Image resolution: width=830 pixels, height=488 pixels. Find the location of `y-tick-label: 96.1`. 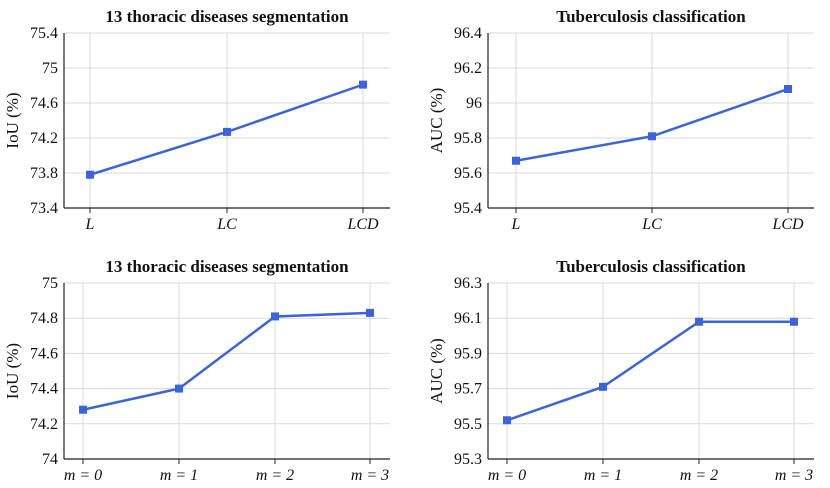

y-tick-label: 96.1 is located at coordinates (468, 318).